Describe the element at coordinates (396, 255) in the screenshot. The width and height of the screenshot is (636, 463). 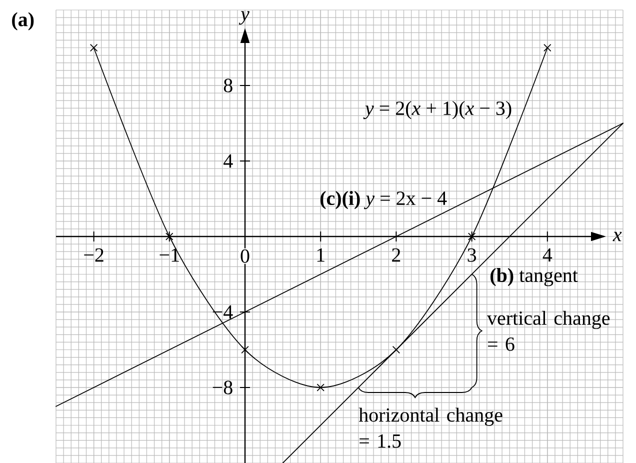
I see `x-tick-label: 2` at that location.